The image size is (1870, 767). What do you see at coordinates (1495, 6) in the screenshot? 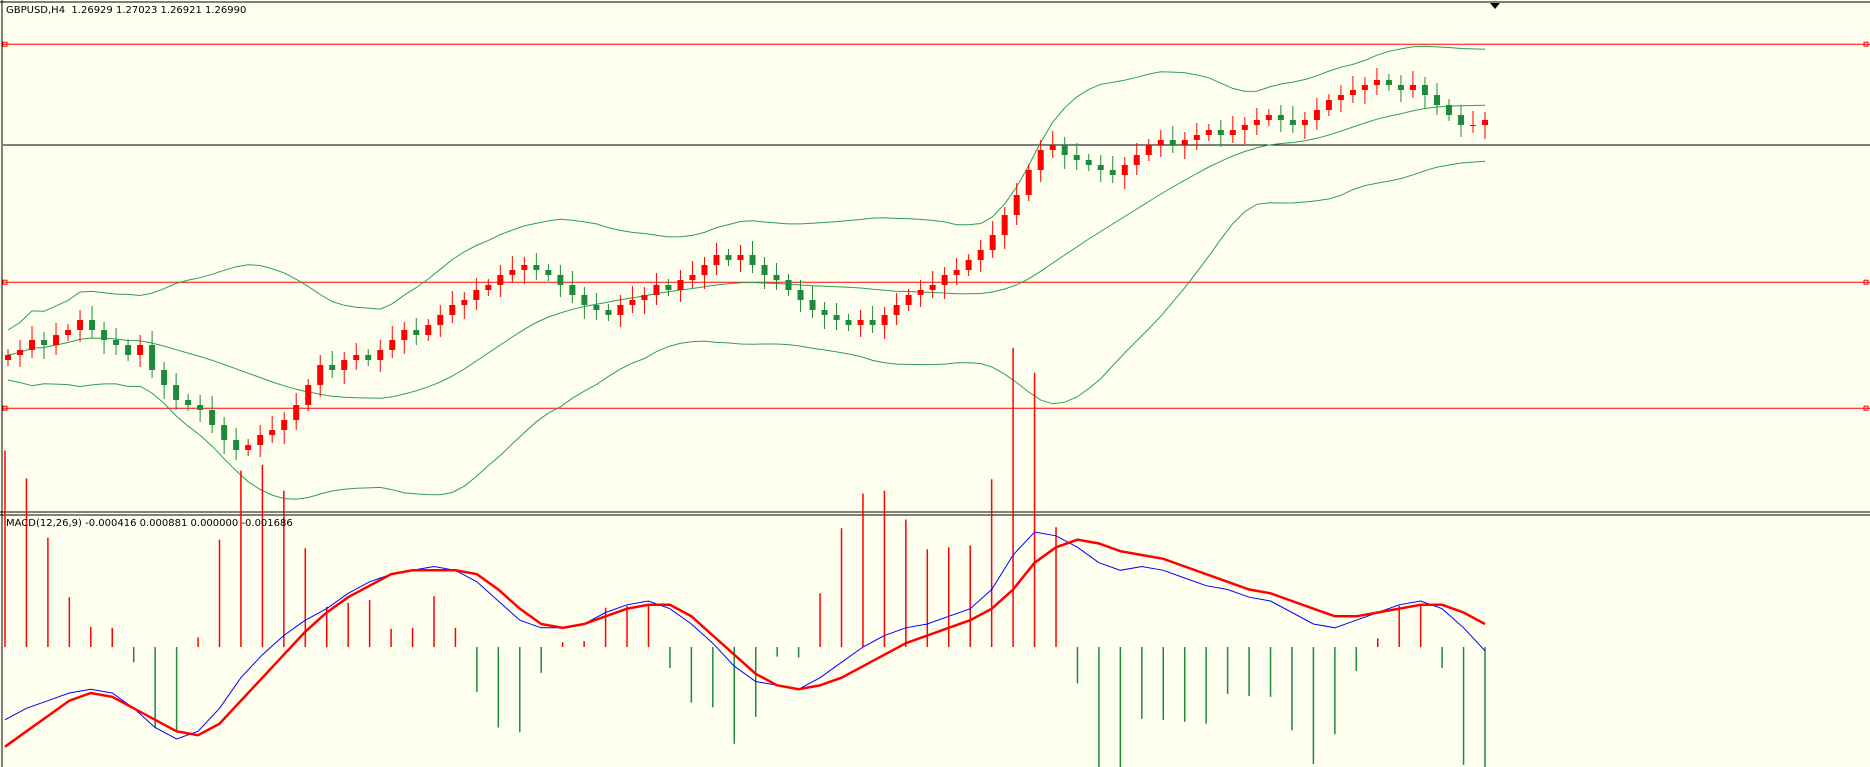
I see `shift-marker-icon` at bounding box center [1495, 6].